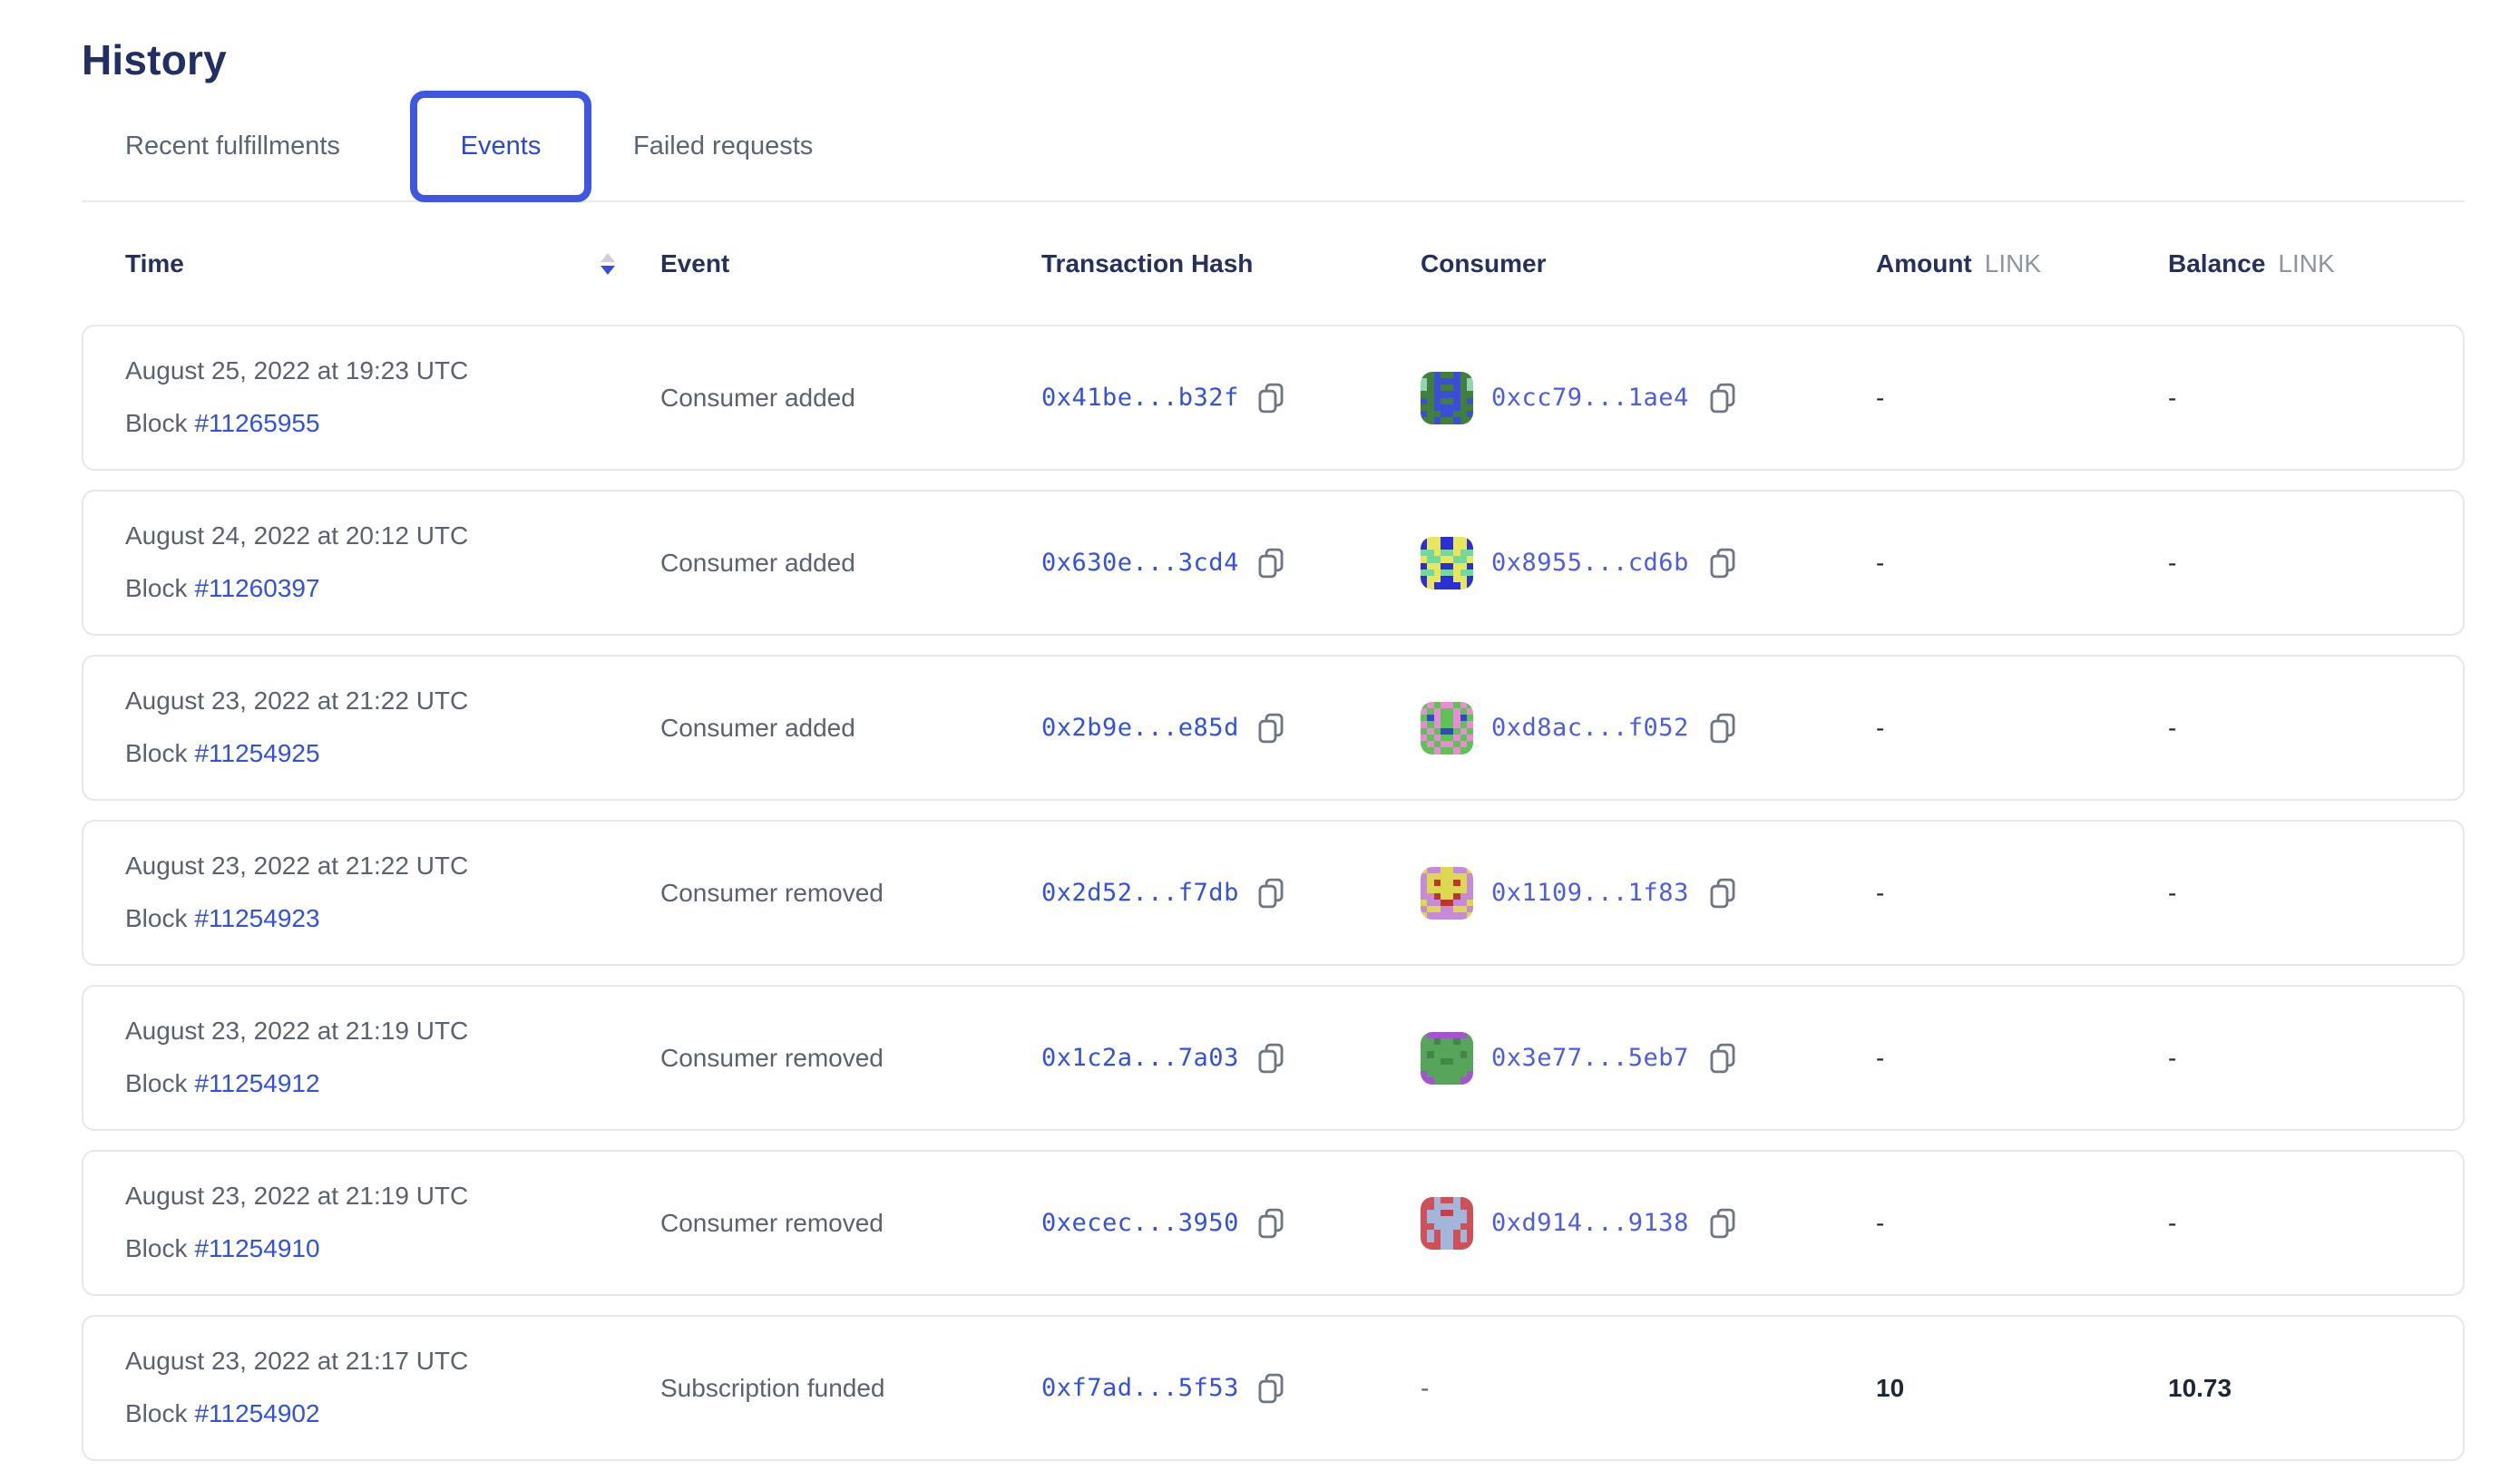 This screenshot has width=2520, height=1480. I want to click on tabbar-divider, so click(1274, 201).